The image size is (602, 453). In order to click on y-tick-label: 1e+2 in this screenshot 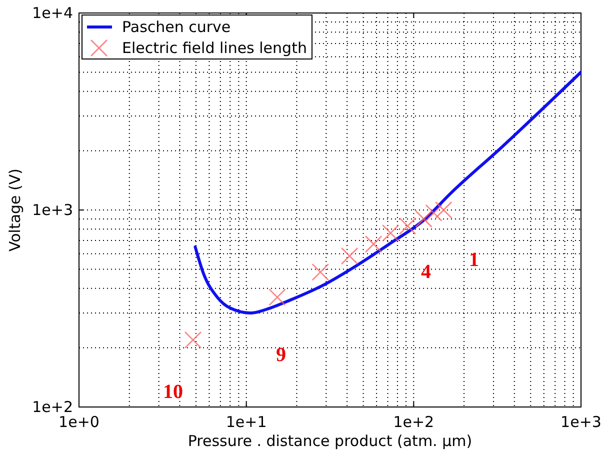, I will do `click(52, 407)`.